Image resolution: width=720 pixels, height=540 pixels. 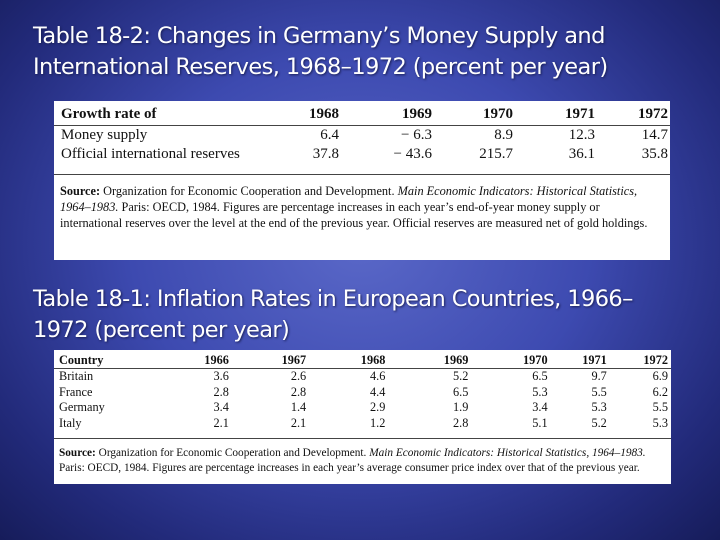 I want to click on table-row: Britain 3.6 2.6 4.6 5.2 6.5 9.7 6.9, so click(x=362, y=377).